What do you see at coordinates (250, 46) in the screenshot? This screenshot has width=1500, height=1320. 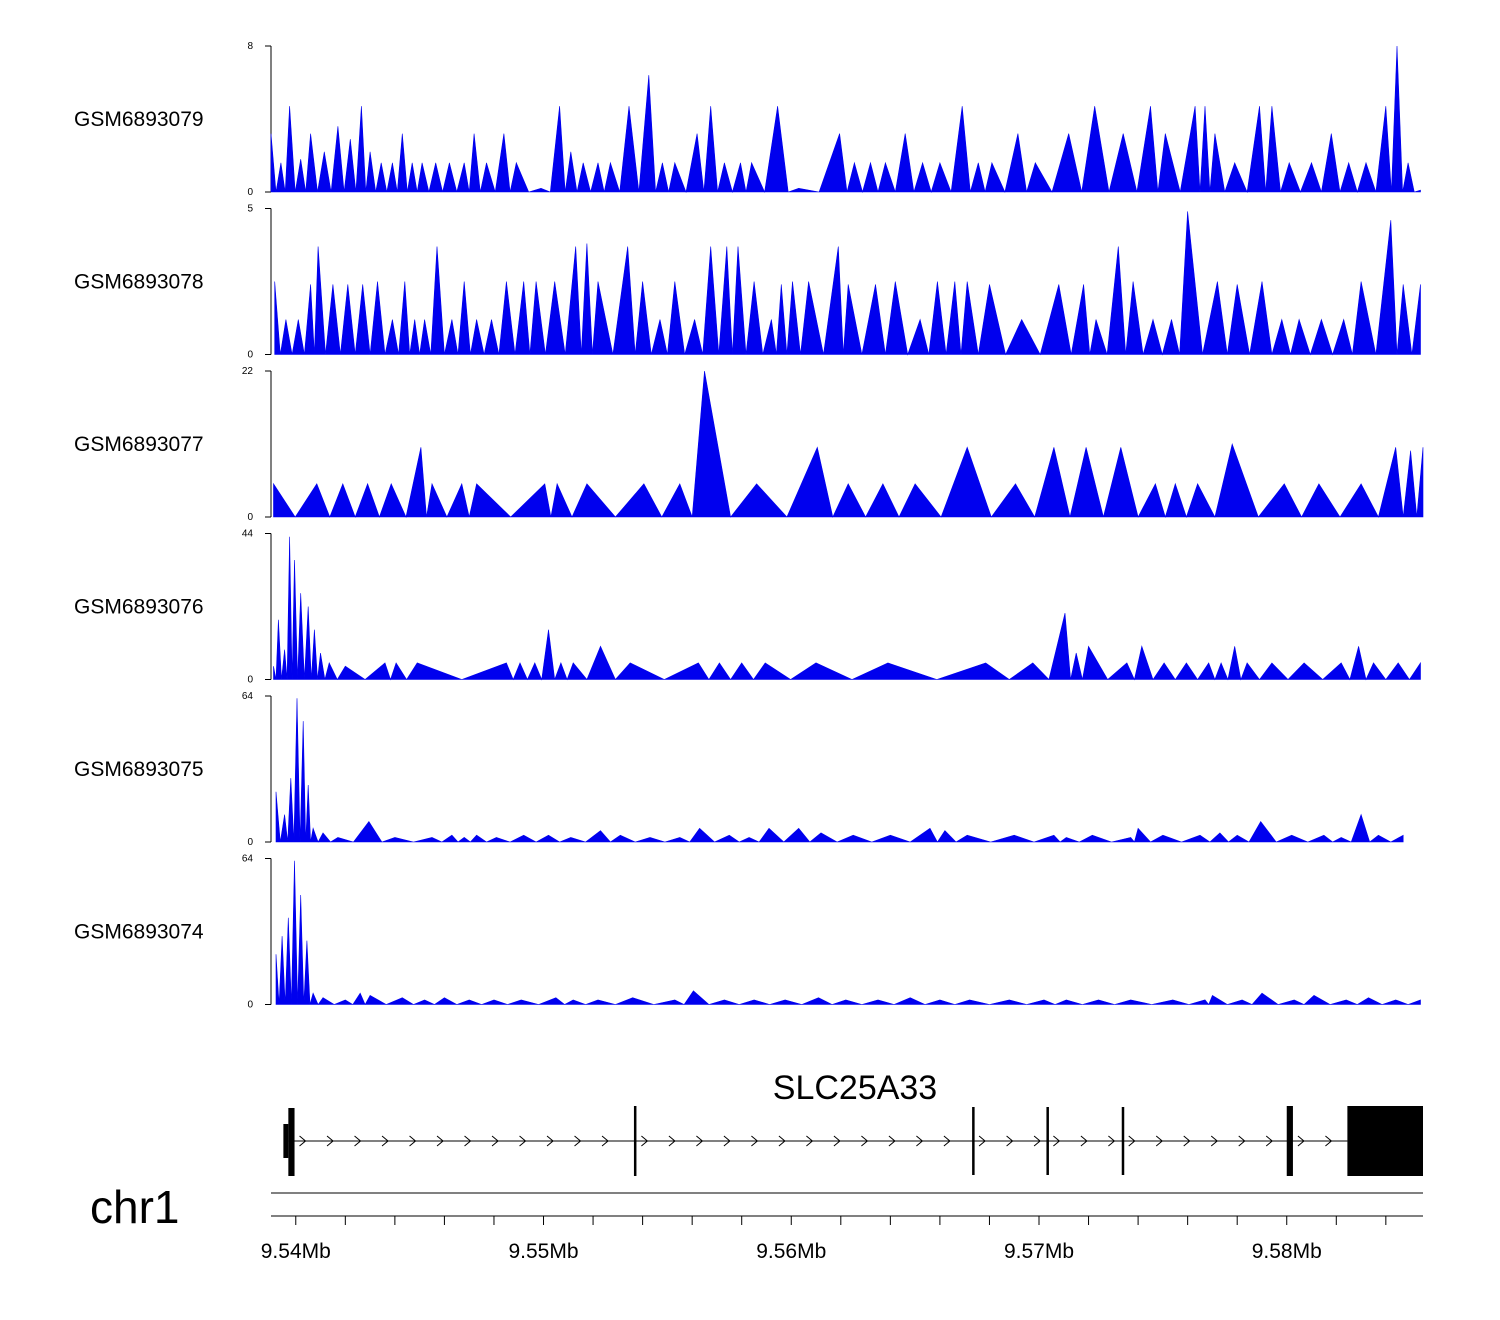 I see `y-axis-max-label: 8` at bounding box center [250, 46].